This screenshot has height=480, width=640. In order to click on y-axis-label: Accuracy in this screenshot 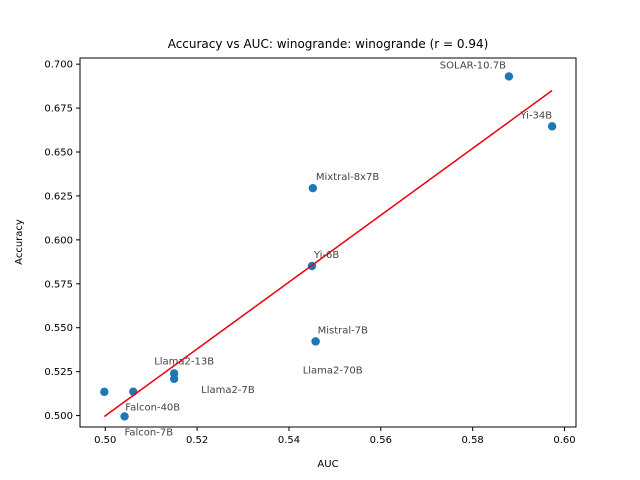, I will do `click(19, 242)`.